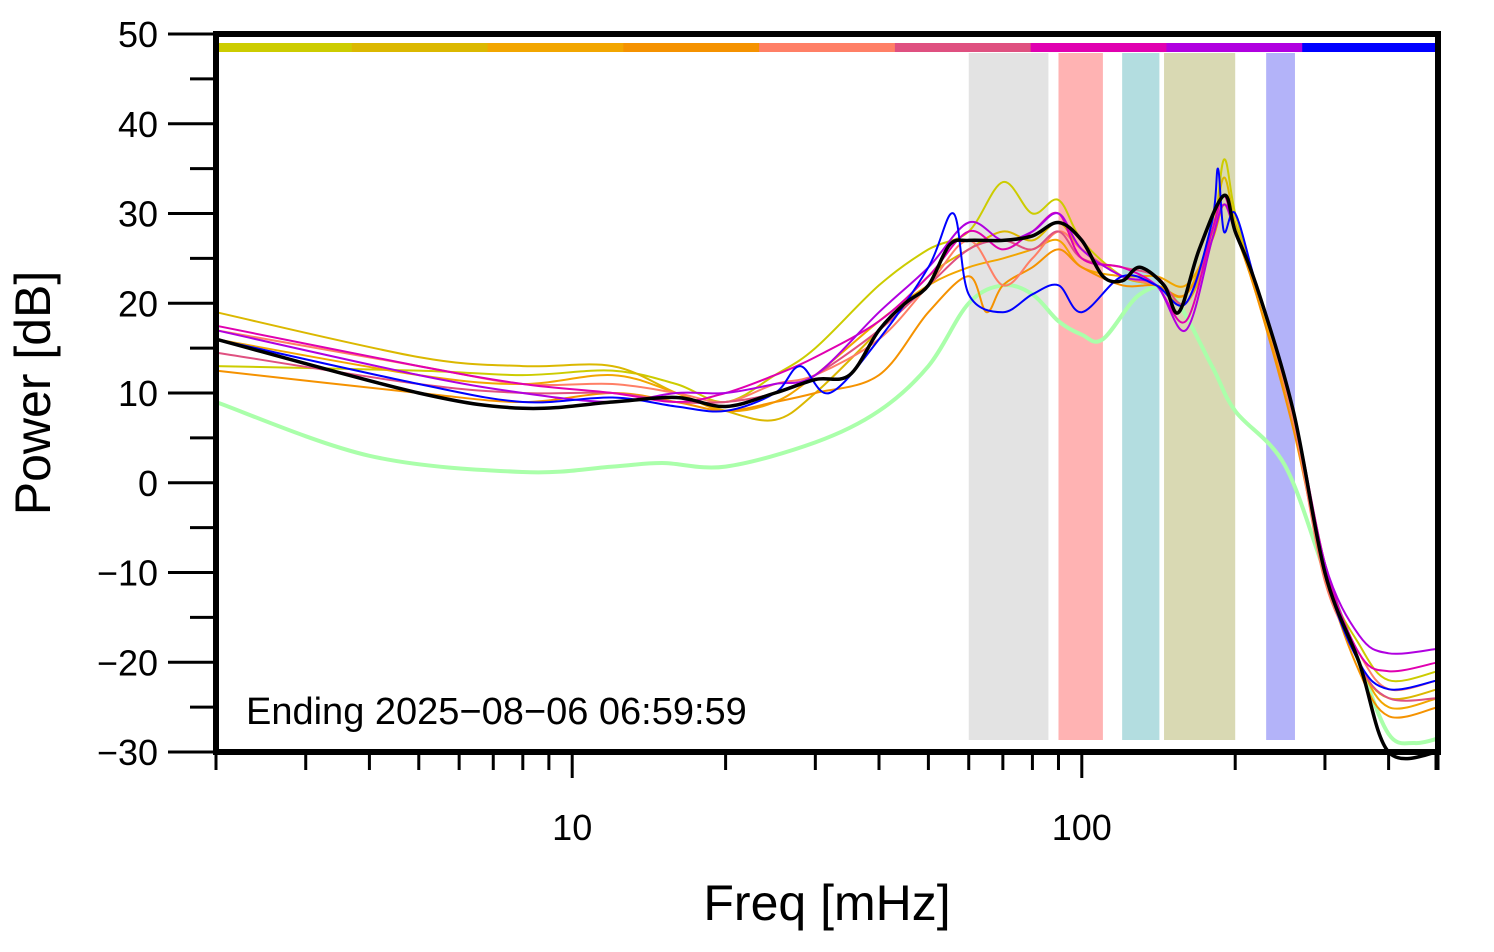 The width and height of the screenshot is (1494, 952). Describe the element at coordinates (138, 34) in the screenshot. I see `y-tick-label: 50` at that location.